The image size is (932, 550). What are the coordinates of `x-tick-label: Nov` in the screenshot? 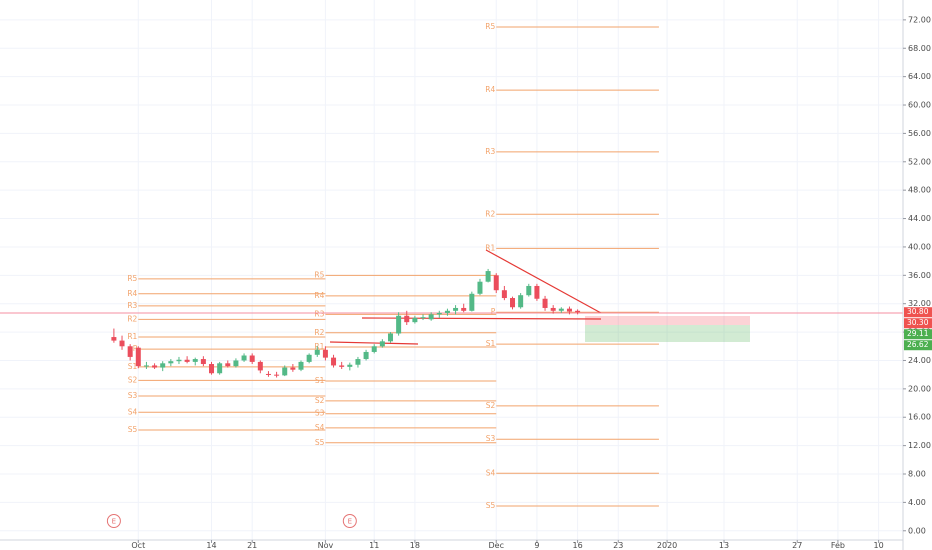 It's located at (326, 545).